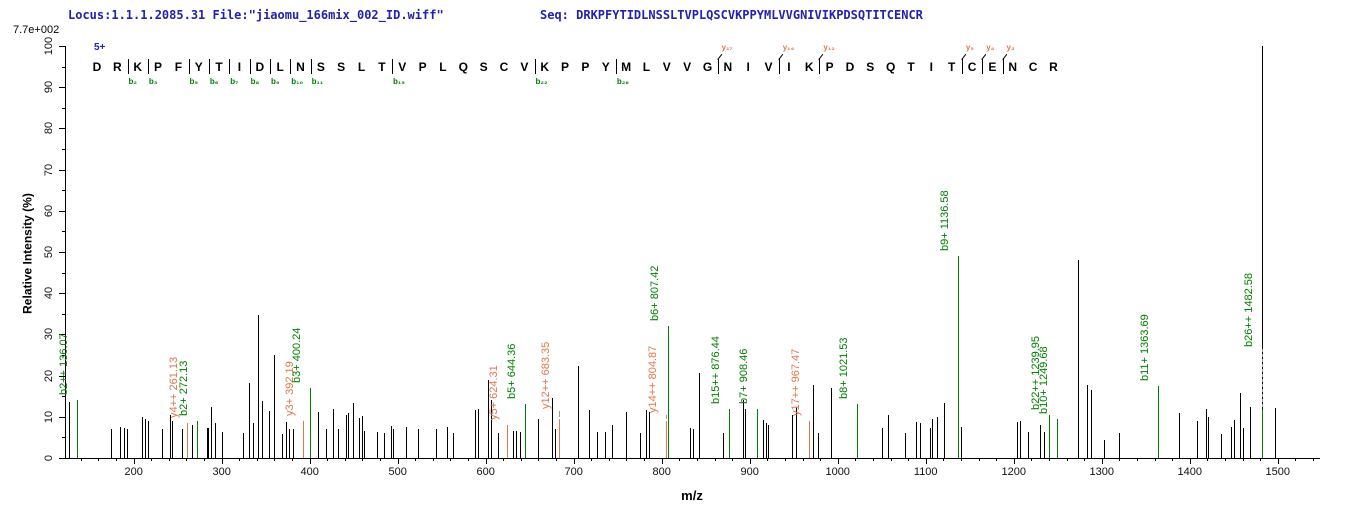 This screenshot has height=520, width=1362. What do you see at coordinates (508, 441) in the screenshot?
I see `annotated-peak-y` at bounding box center [508, 441].